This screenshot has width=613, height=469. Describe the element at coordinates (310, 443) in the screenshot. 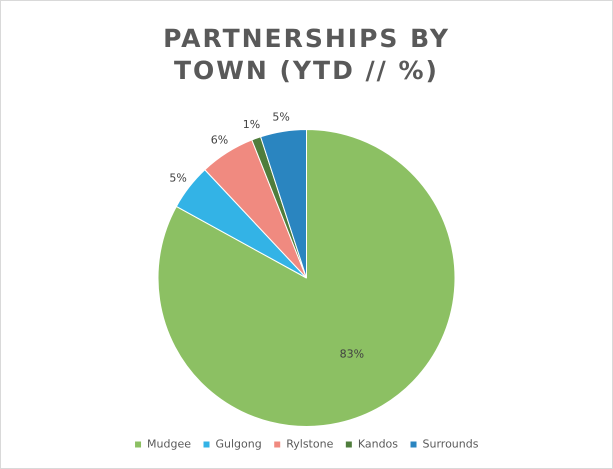

I see `legend-label: Rylstone` at that location.